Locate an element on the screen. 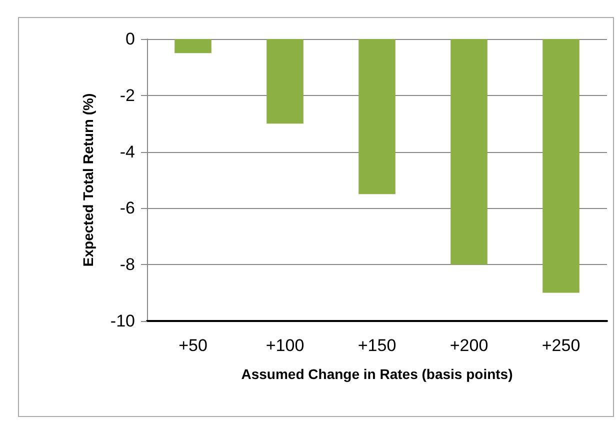 Image resolution: width=616 pixels, height=432 pixels. x-tick-label: +150 is located at coordinates (377, 345).